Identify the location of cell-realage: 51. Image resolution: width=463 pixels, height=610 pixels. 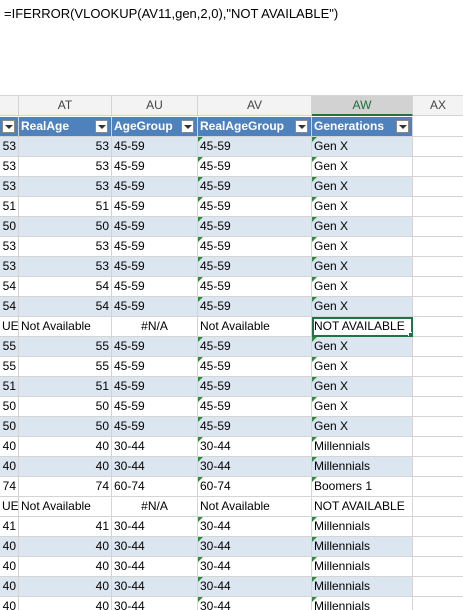
(65, 207).